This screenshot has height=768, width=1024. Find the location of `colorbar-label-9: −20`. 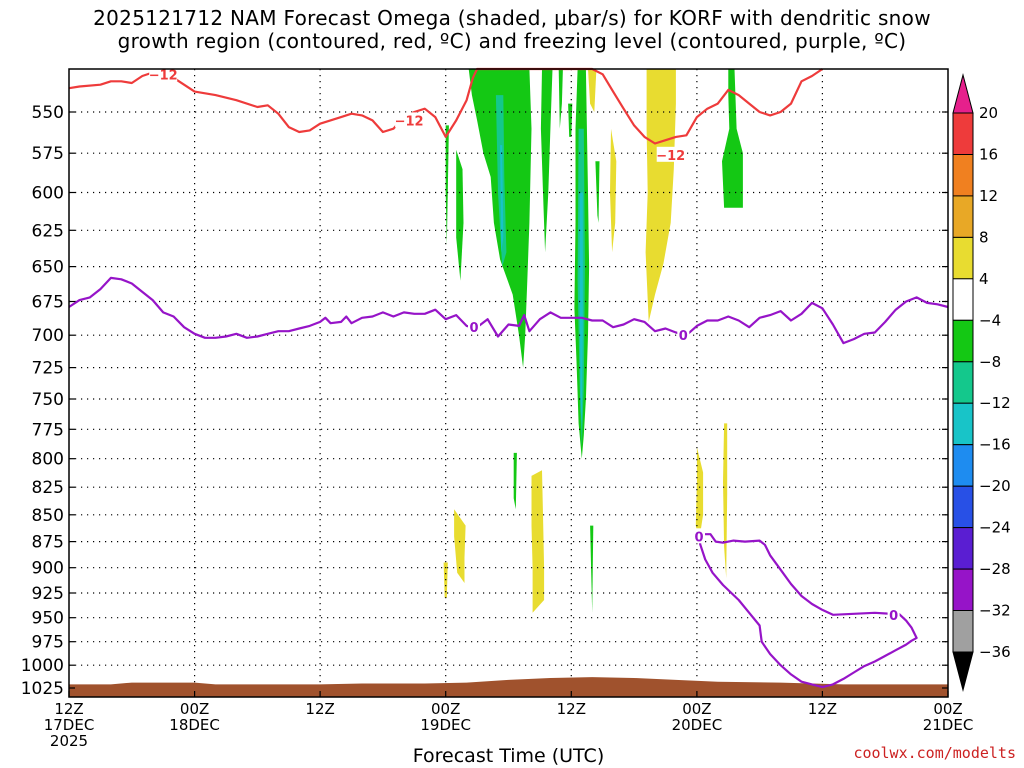

colorbar-label-9: −20 is located at coordinates (995, 486).